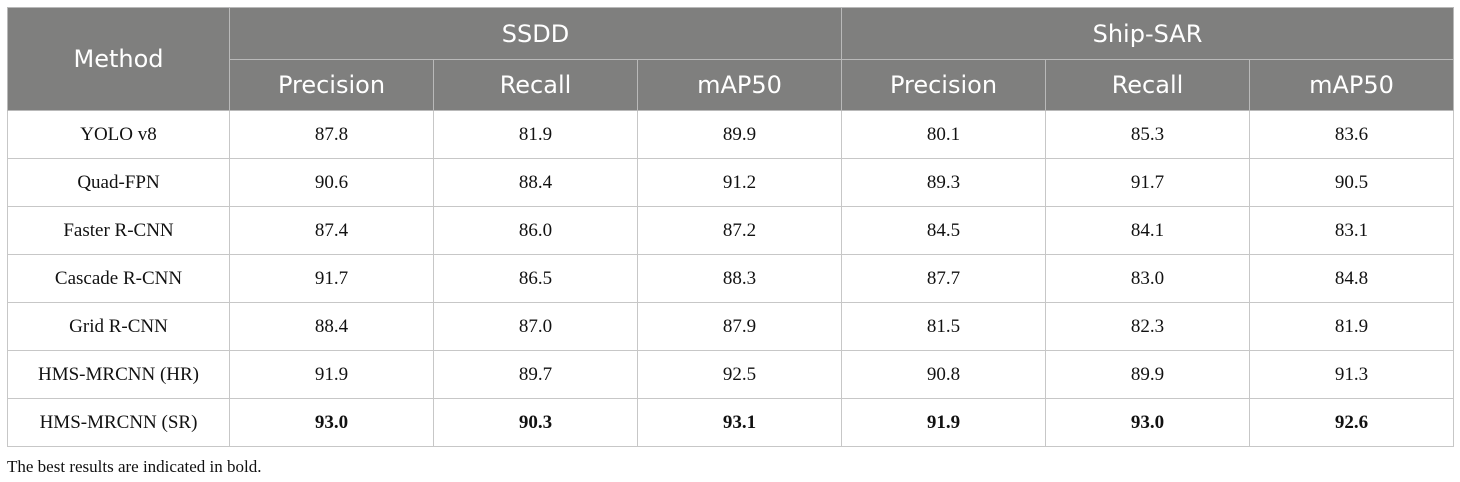 The width and height of the screenshot is (1460, 482). I want to click on value-cell: 86.5, so click(535, 278).